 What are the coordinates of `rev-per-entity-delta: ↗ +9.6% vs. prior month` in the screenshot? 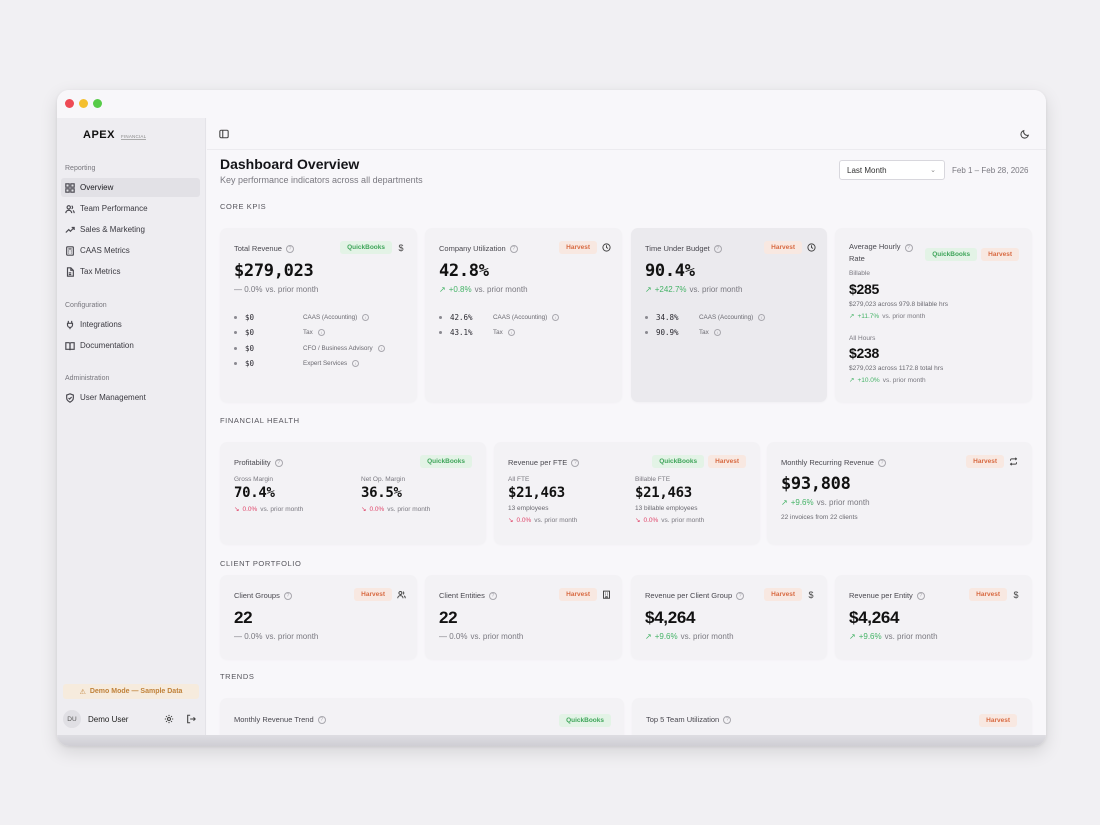 It's located at (893, 636).